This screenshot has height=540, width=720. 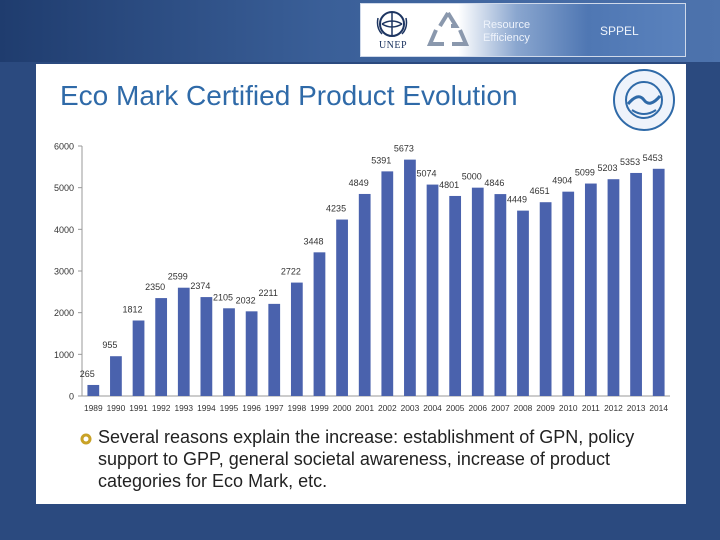 I want to click on x-tick-label: 2003, so click(x=410, y=408).